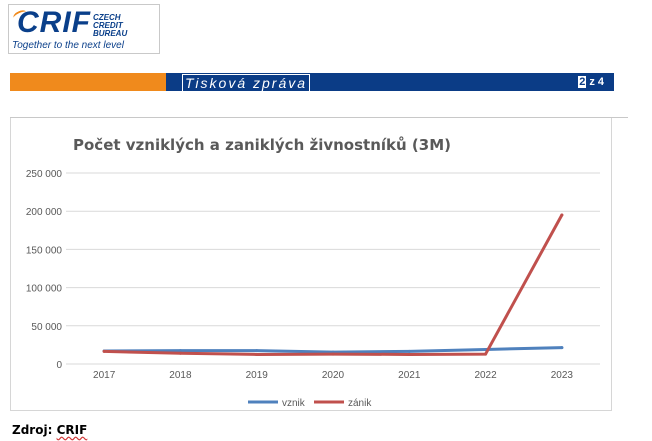 Image resolution: width=652 pixels, height=441 pixels. What do you see at coordinates (72, 430) in the screenshot?
I see `source-name: CRIF` at bounding box center [72, 430].